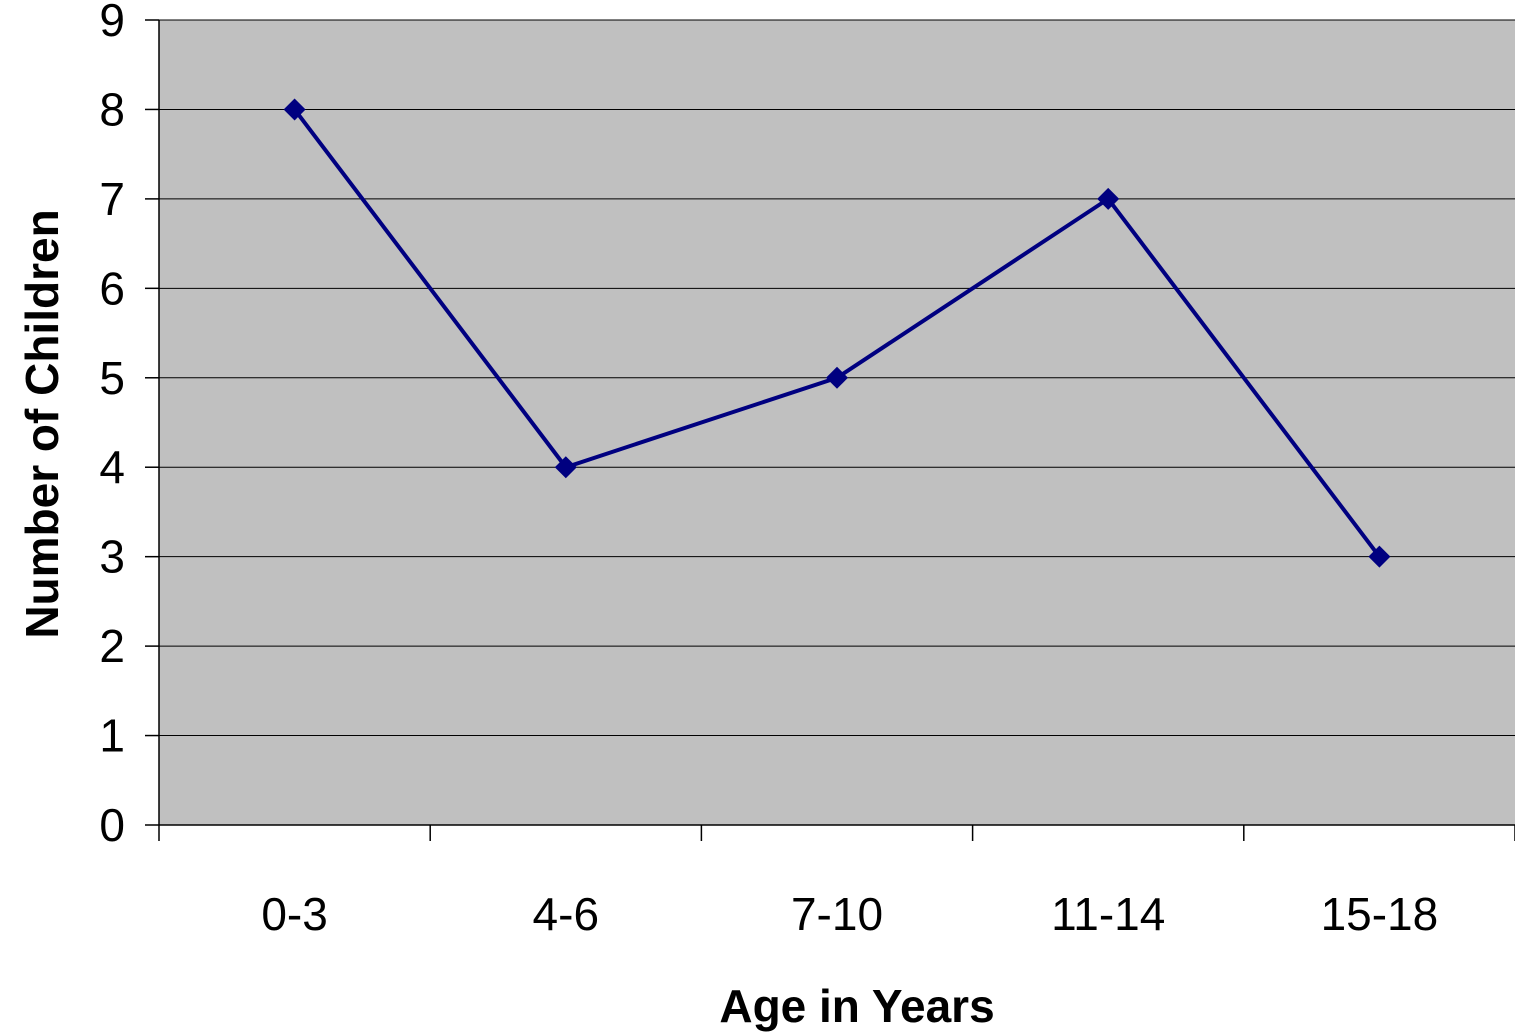 The width and height of the screenshot is (1515, 1035). Describe the element at coordinates (112, 825) in the screenshot. I see `y-tick-label: 0` at that location.